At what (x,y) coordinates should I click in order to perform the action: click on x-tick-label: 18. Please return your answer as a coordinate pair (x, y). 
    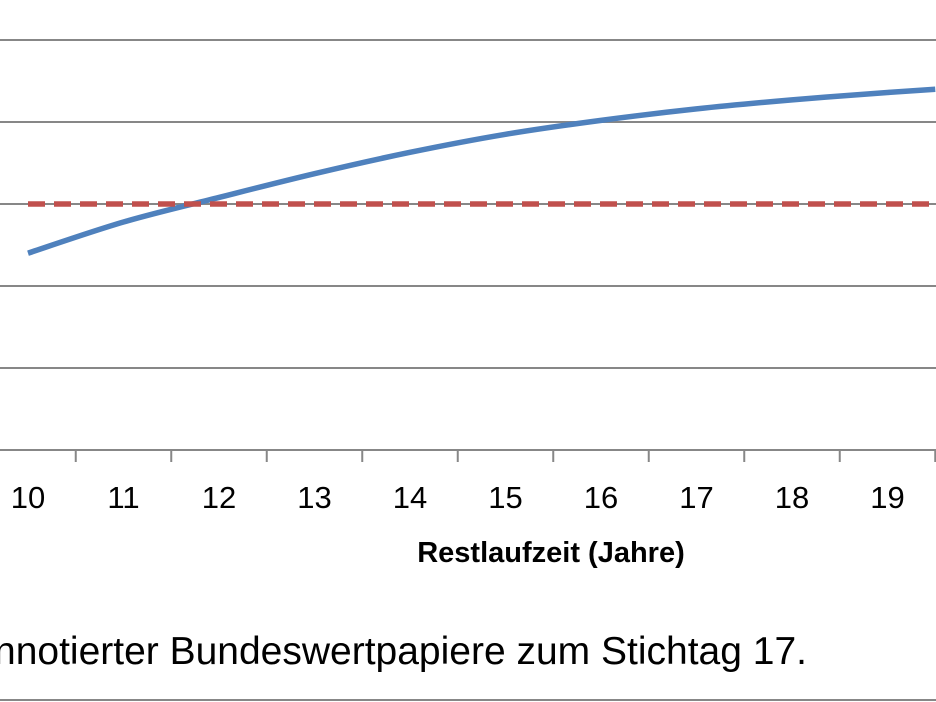
    Looking at the image, I should click on (792, 497).